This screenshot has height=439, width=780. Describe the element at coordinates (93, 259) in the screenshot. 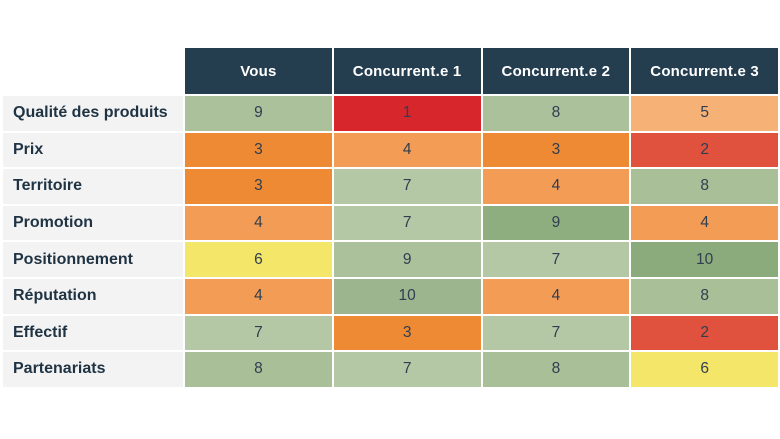

I see `row-label: Positionnement` at that location.